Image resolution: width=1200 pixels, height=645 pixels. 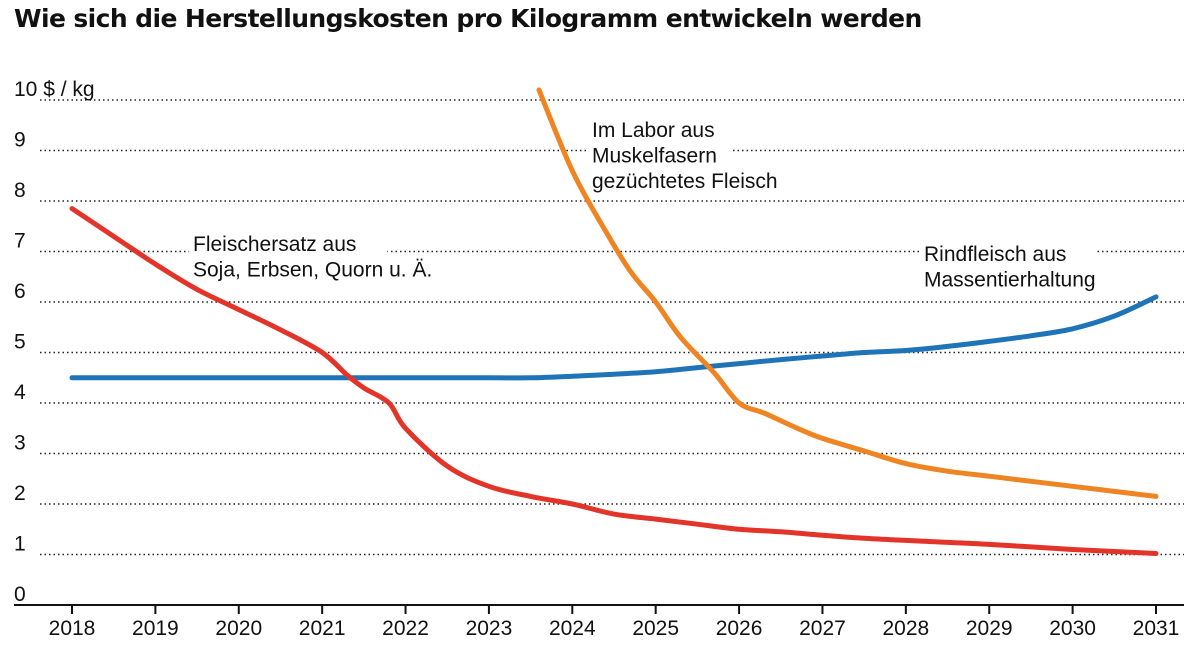 What do you see at coordinates (20, 493) in the screenshot?
I see `y-tick-label: 2` at bounding box center [20, 493].